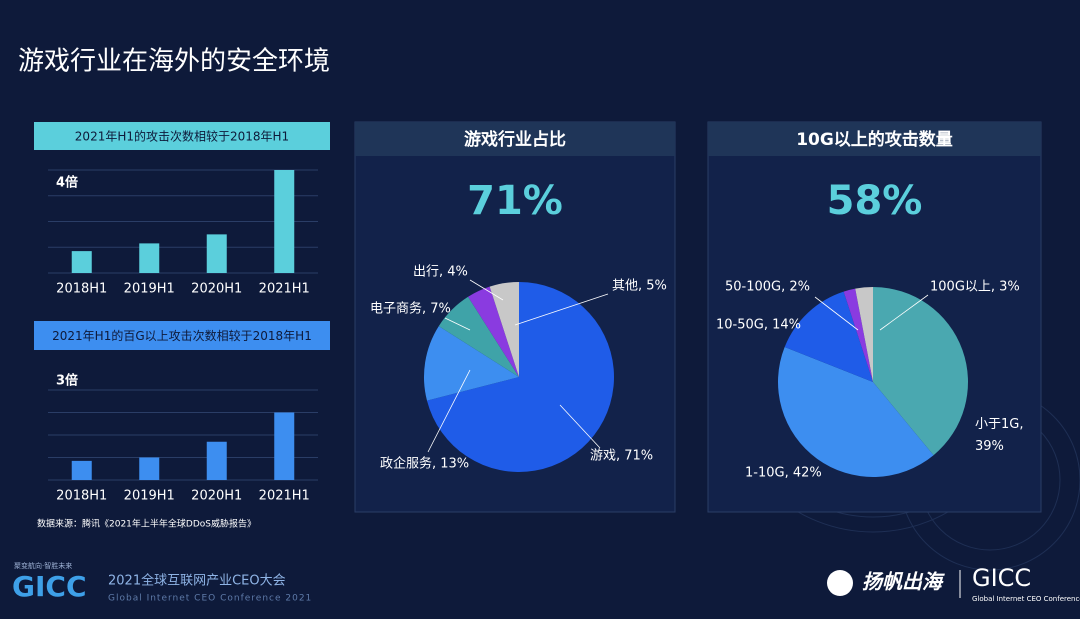 The width and height of the screenshot is (1080, 619). Describe the element at coordinates (639, 286) in the screenshot. I see `data-label: 其他, 5%` at that location.